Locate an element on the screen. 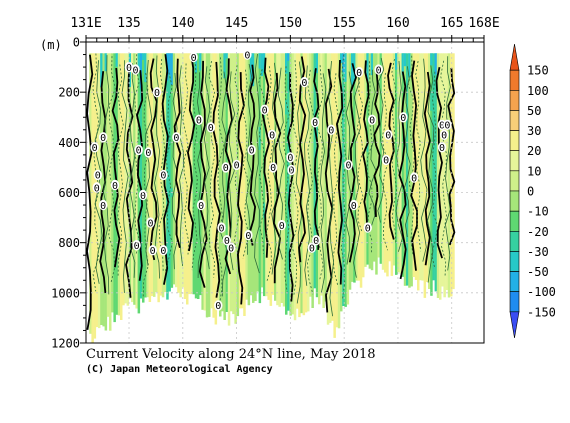  colorbar-label: -150 is located at coordinates (541, 312).